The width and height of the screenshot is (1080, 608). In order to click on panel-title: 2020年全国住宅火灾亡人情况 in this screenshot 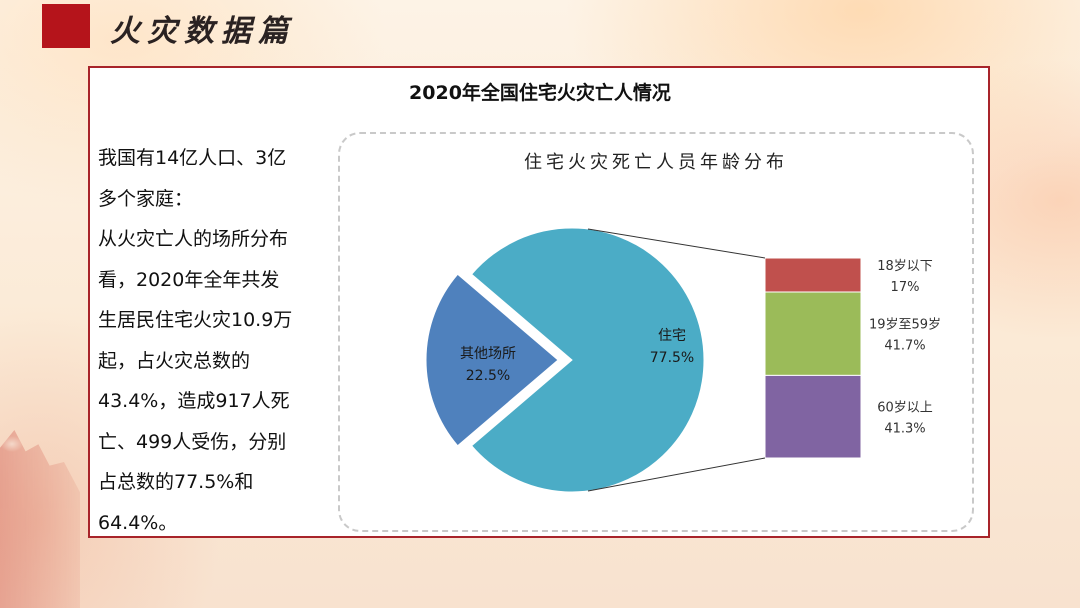, I will do `click(540, 93)`.